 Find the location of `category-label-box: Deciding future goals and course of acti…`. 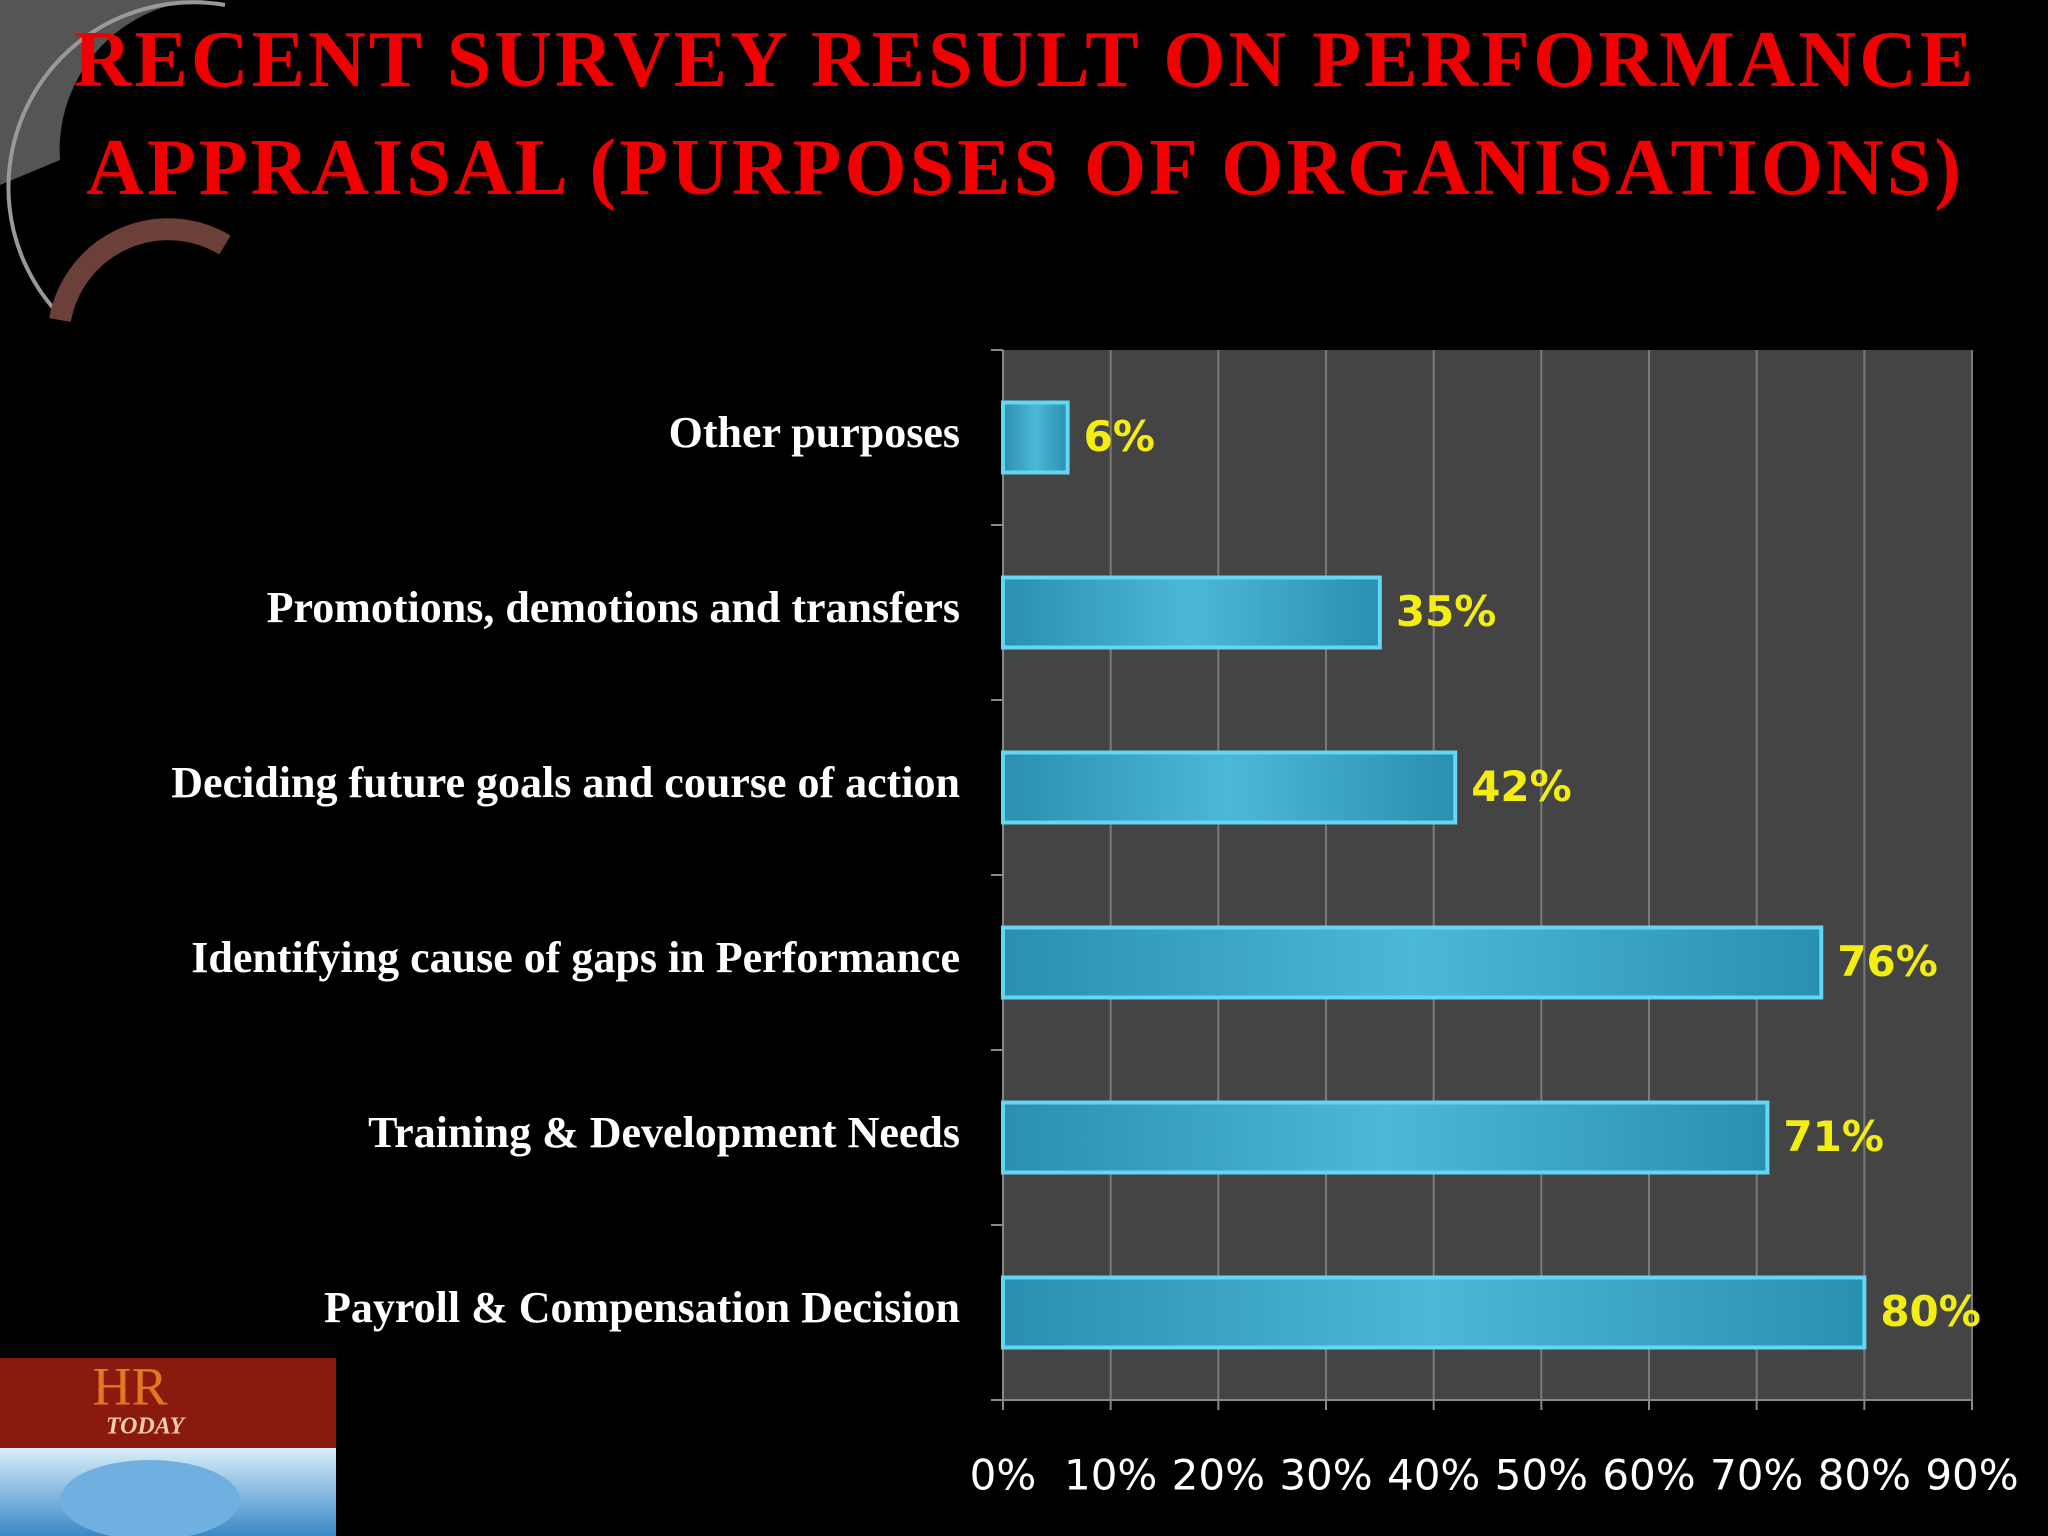

category-label-box: Deciding future goals and course of acti… is located at coordinates (485, 783).